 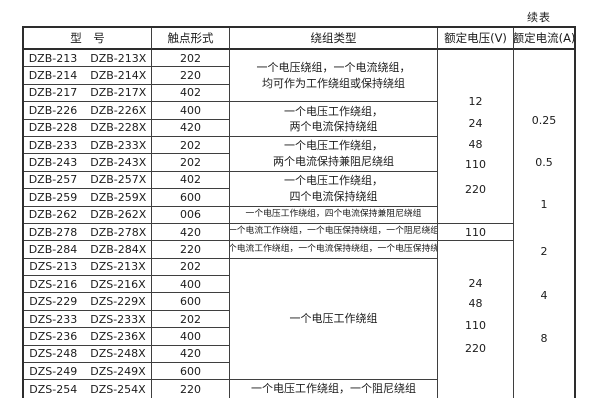 I want to click on model-cell: DZB-257 DZB-257X, so click(x=88, y=180).